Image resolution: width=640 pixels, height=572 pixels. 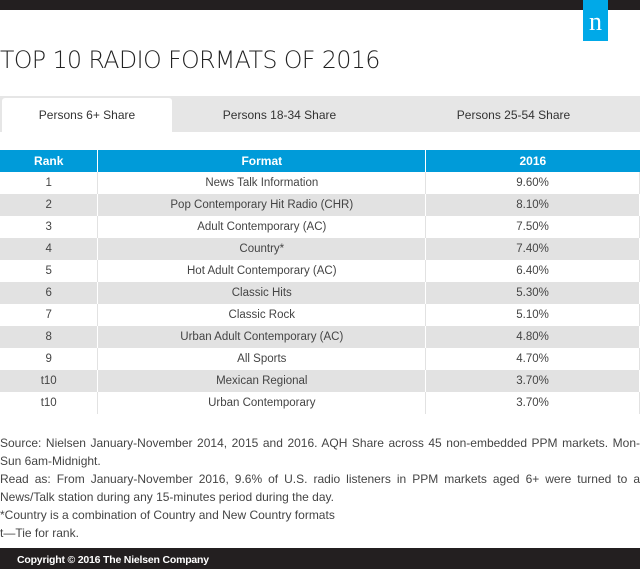 I want to click on table-header-row: Rank Format 2016, so click(x=320, y=161).